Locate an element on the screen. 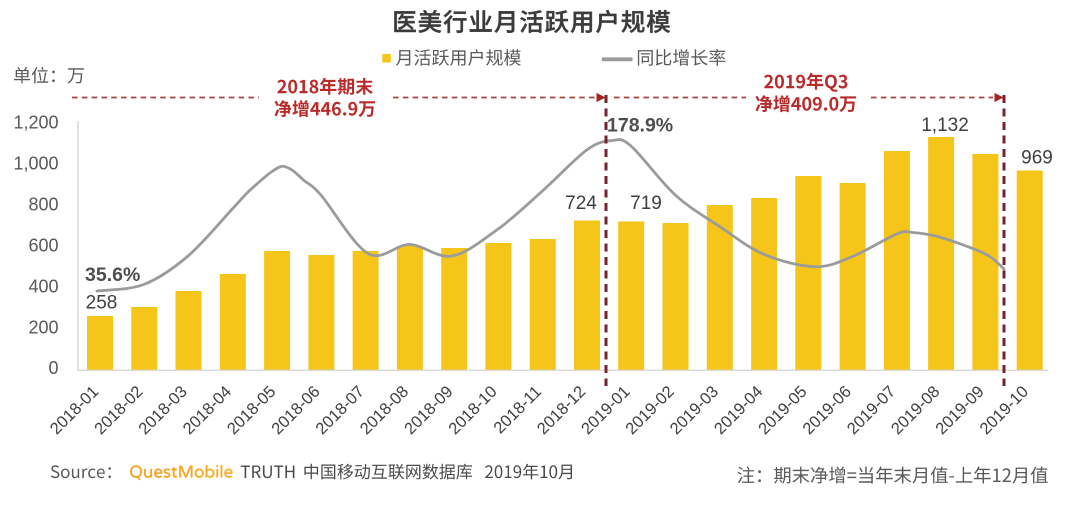 The height and width of the screenshot is (512, 1080). svg-text: 600 is located at coordinates (43, 245).